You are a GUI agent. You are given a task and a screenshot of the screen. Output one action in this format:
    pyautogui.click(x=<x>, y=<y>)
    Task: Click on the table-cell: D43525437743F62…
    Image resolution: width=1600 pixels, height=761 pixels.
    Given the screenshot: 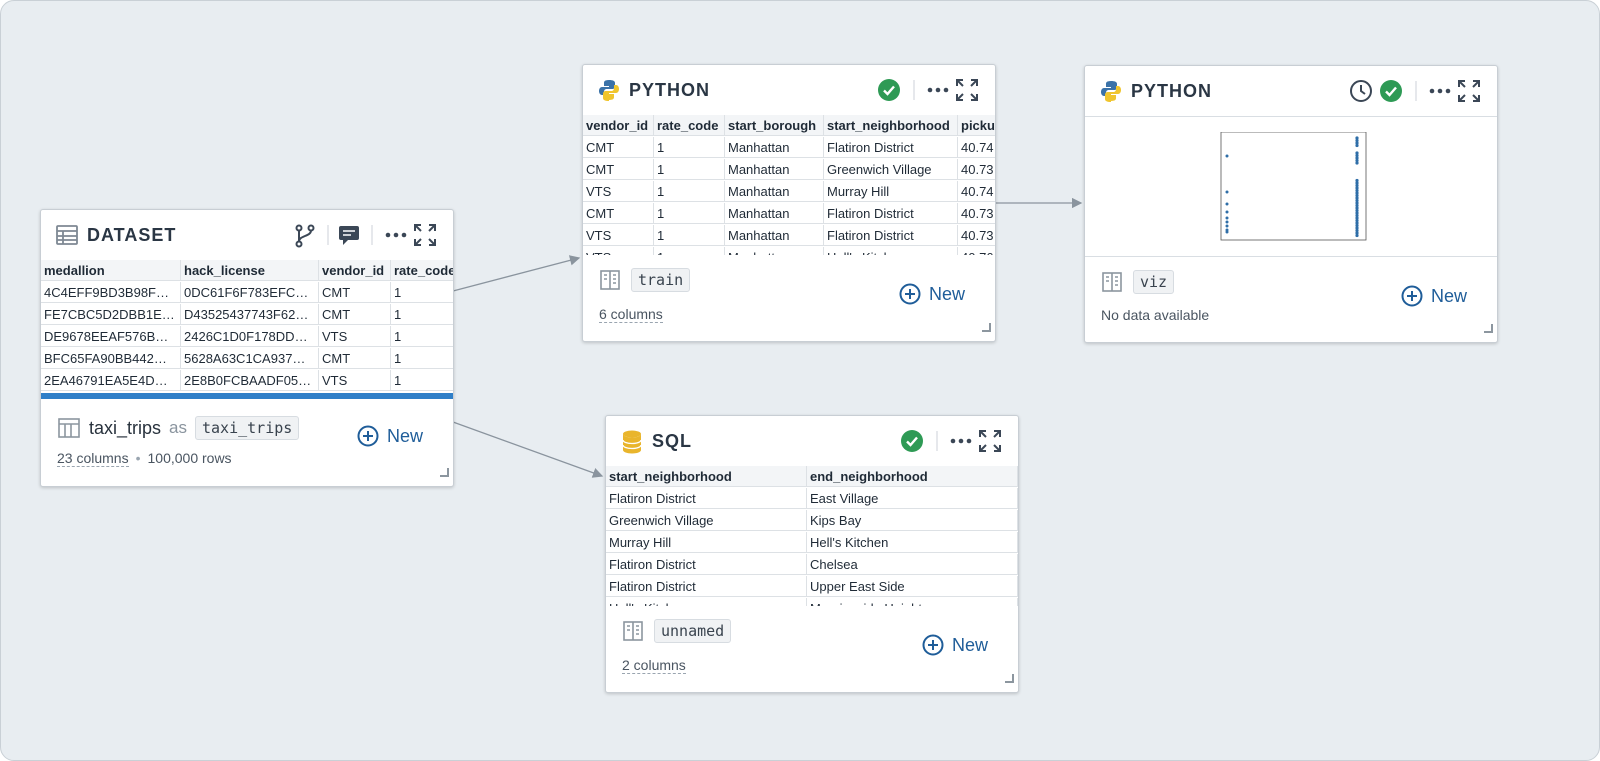 What is the action you would take?
    pyautogui.click(x=250, y=314)
    